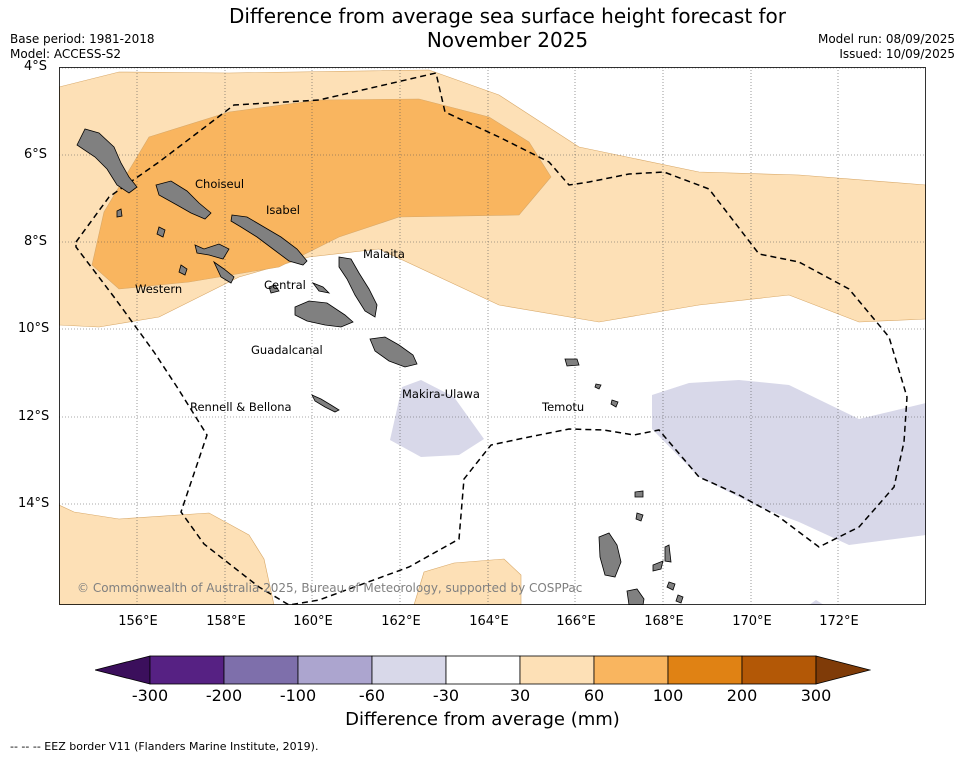 This screenshot has height=758, width=965. What do you see at coordinates (107, 161) in the screenshot?
I see `bougainville-island` at bounding box center [107, 161].